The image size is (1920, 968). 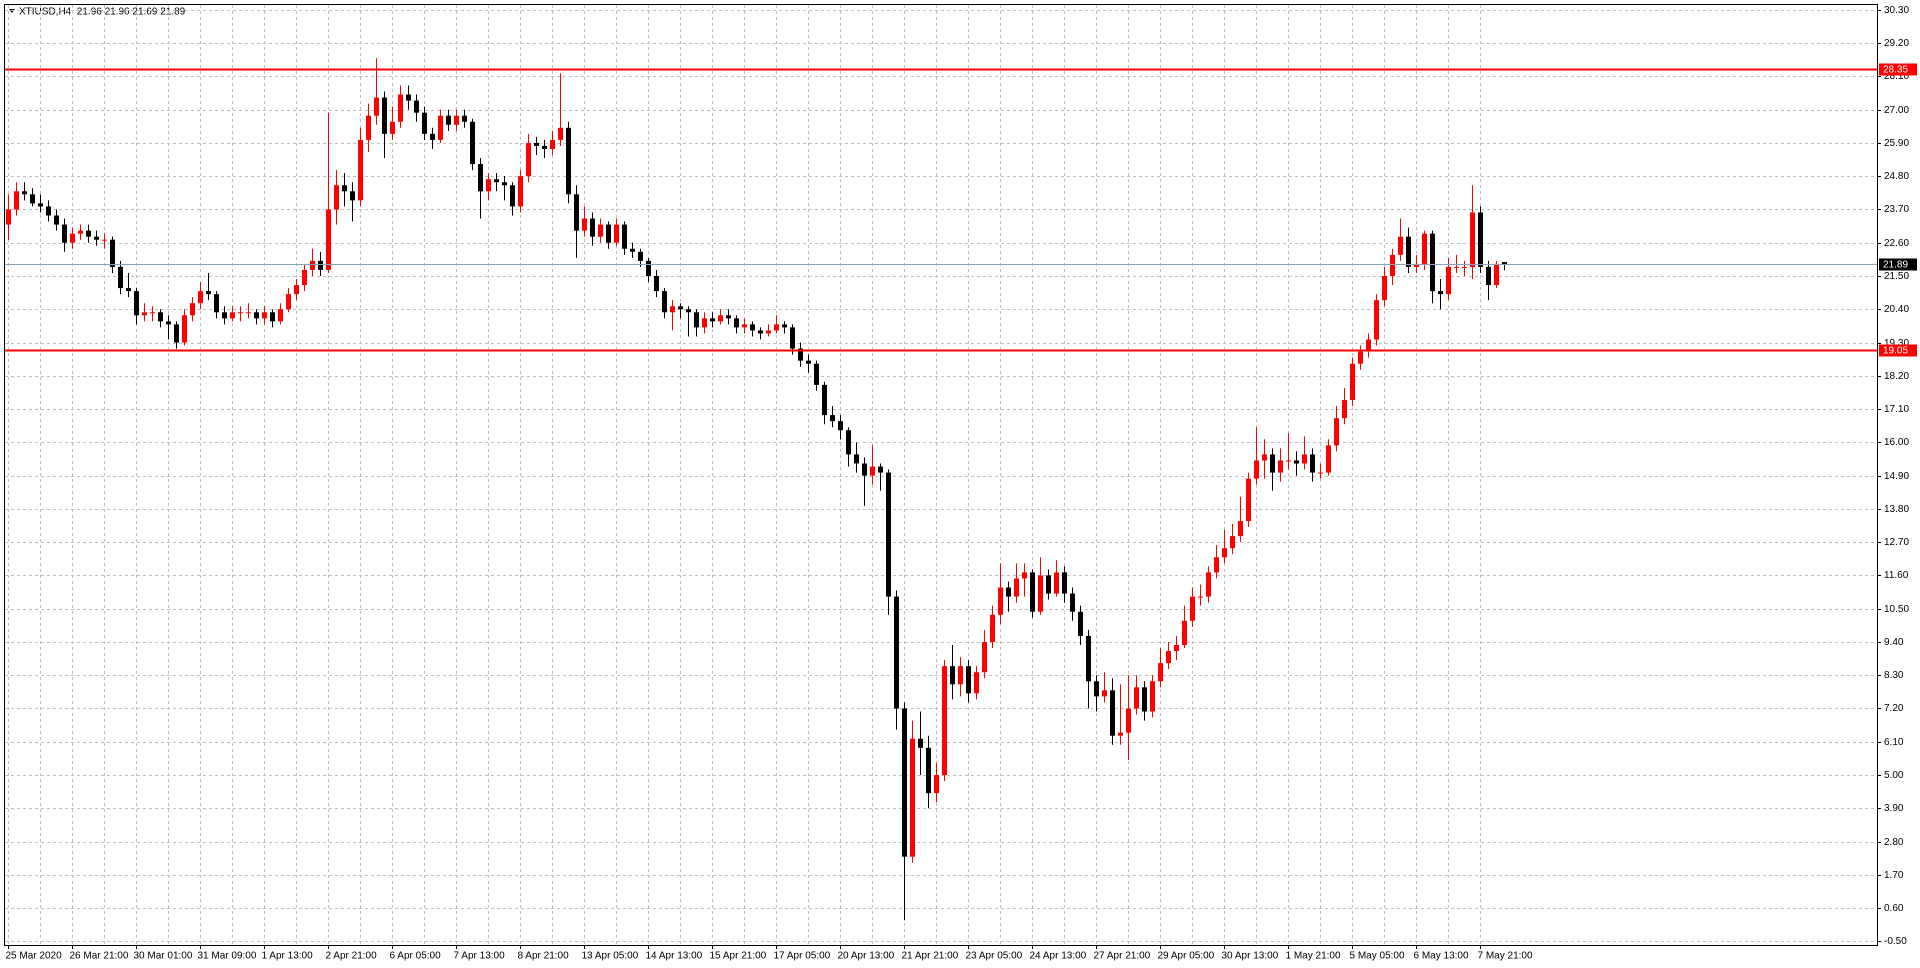 What do you see at coordinates (99, 956) in the screenshot?
I see `x-tick-label: 26 Mar 21:00` at bounding box center [99, 956].